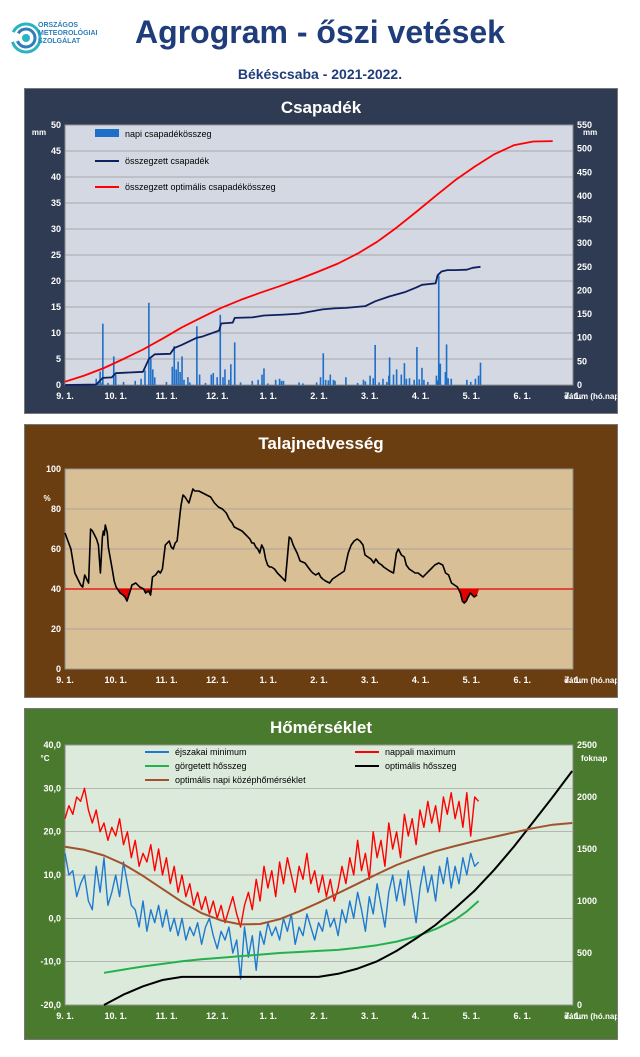  I want to click on y2-tick-label: 200, so click(584, 290).